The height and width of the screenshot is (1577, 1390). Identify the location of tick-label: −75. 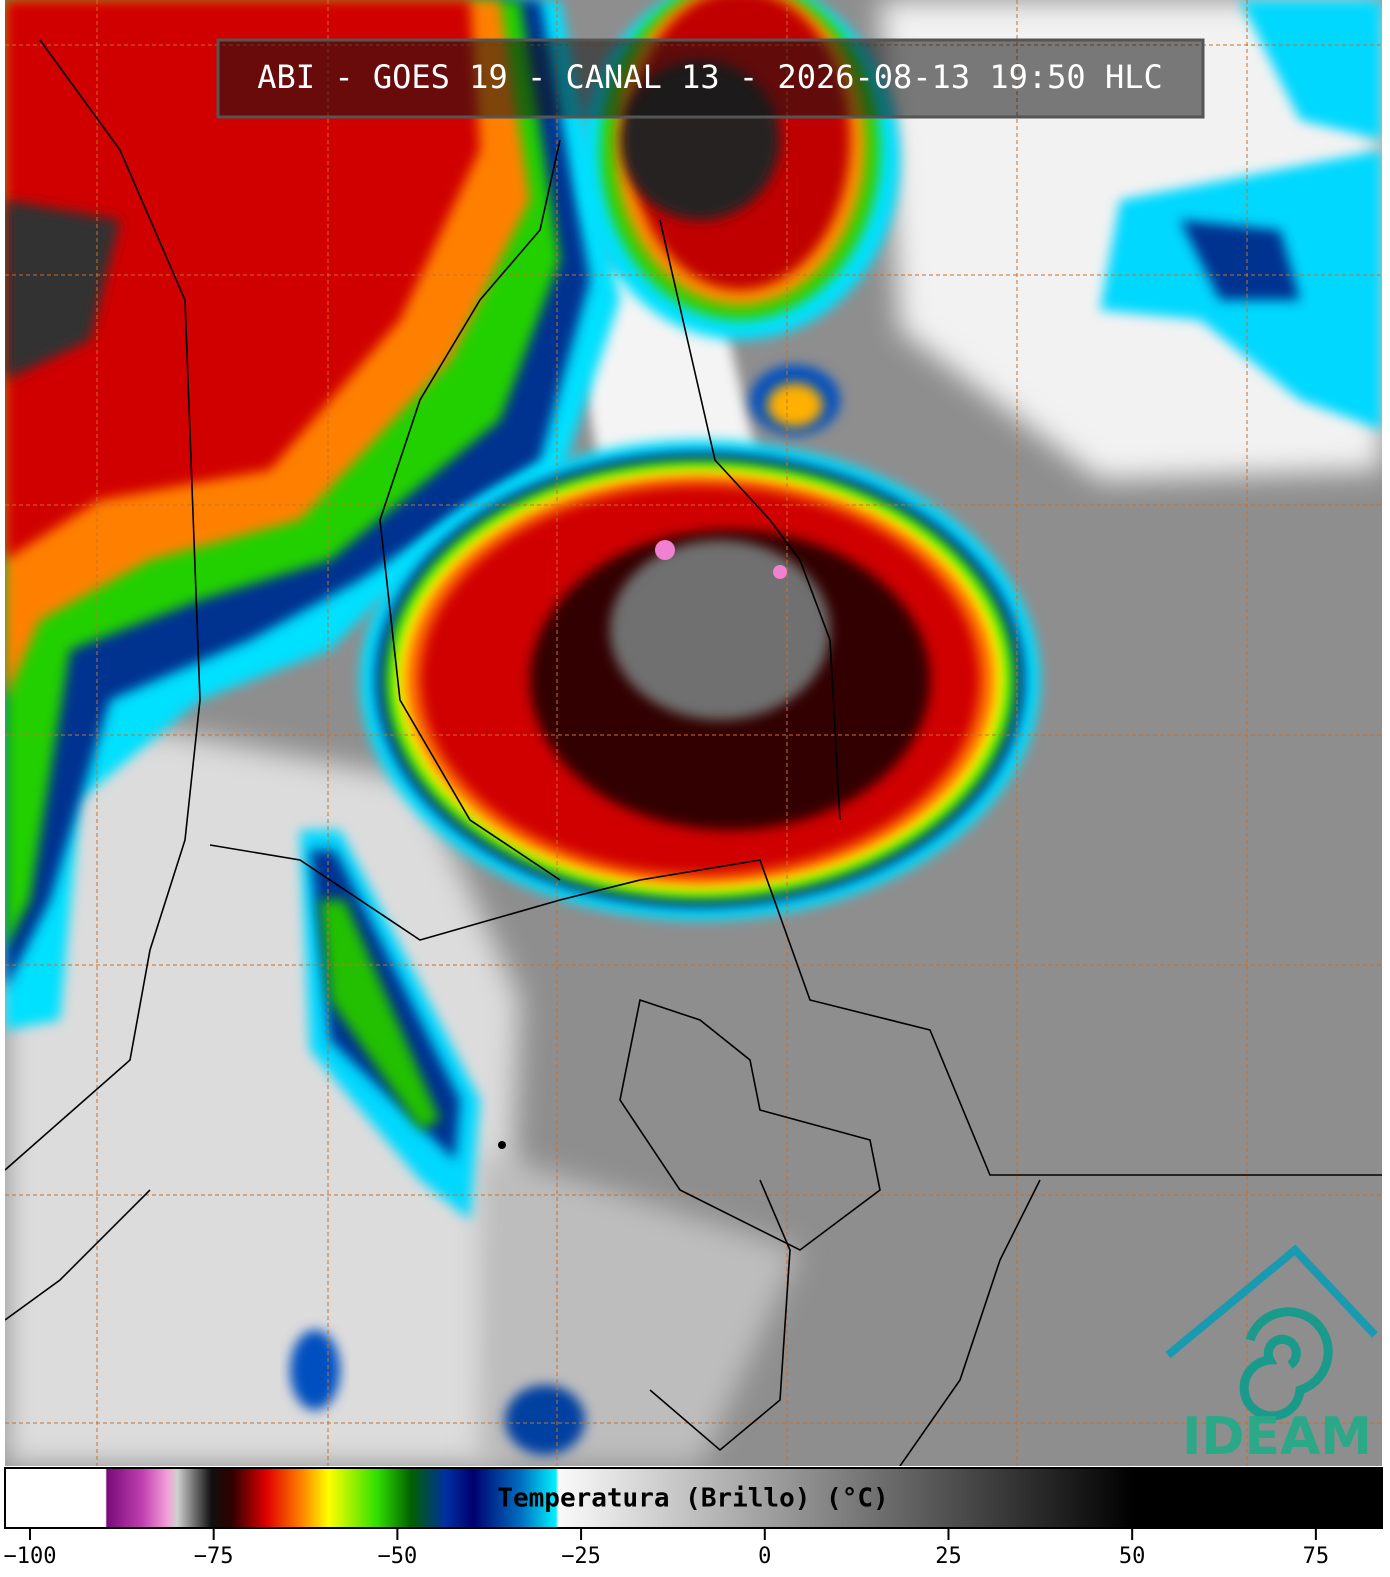
(214, 1556).